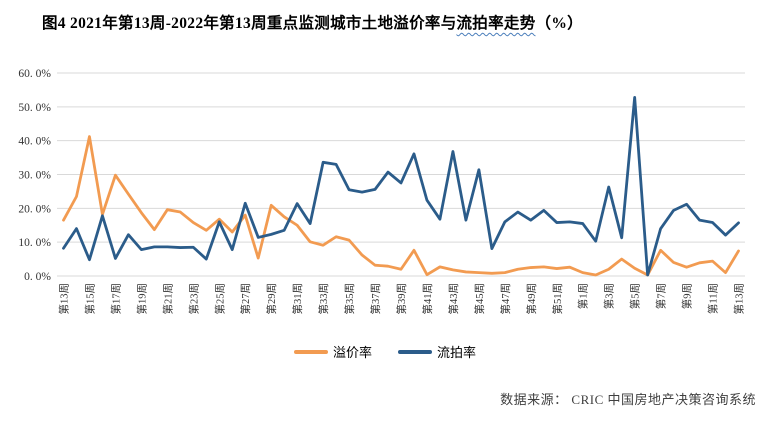 The image size is (770, 423). I want to click on y-axis-tick-label: 50. 0%, so click(34, 108).